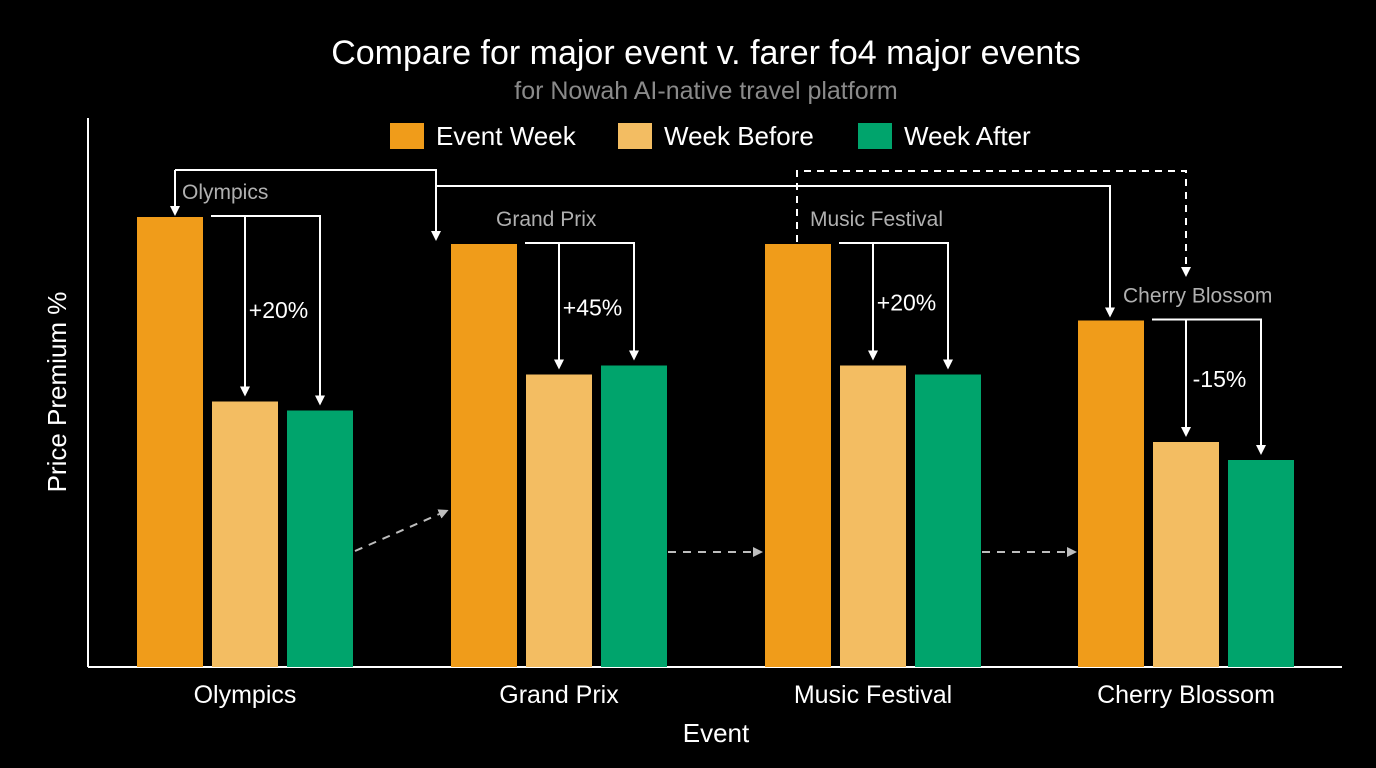  What do you see at coordinates (1186, 554) in the screenshot?
I see `bar-cherry-blossom-week-before` at bounding box center [1186, 554].